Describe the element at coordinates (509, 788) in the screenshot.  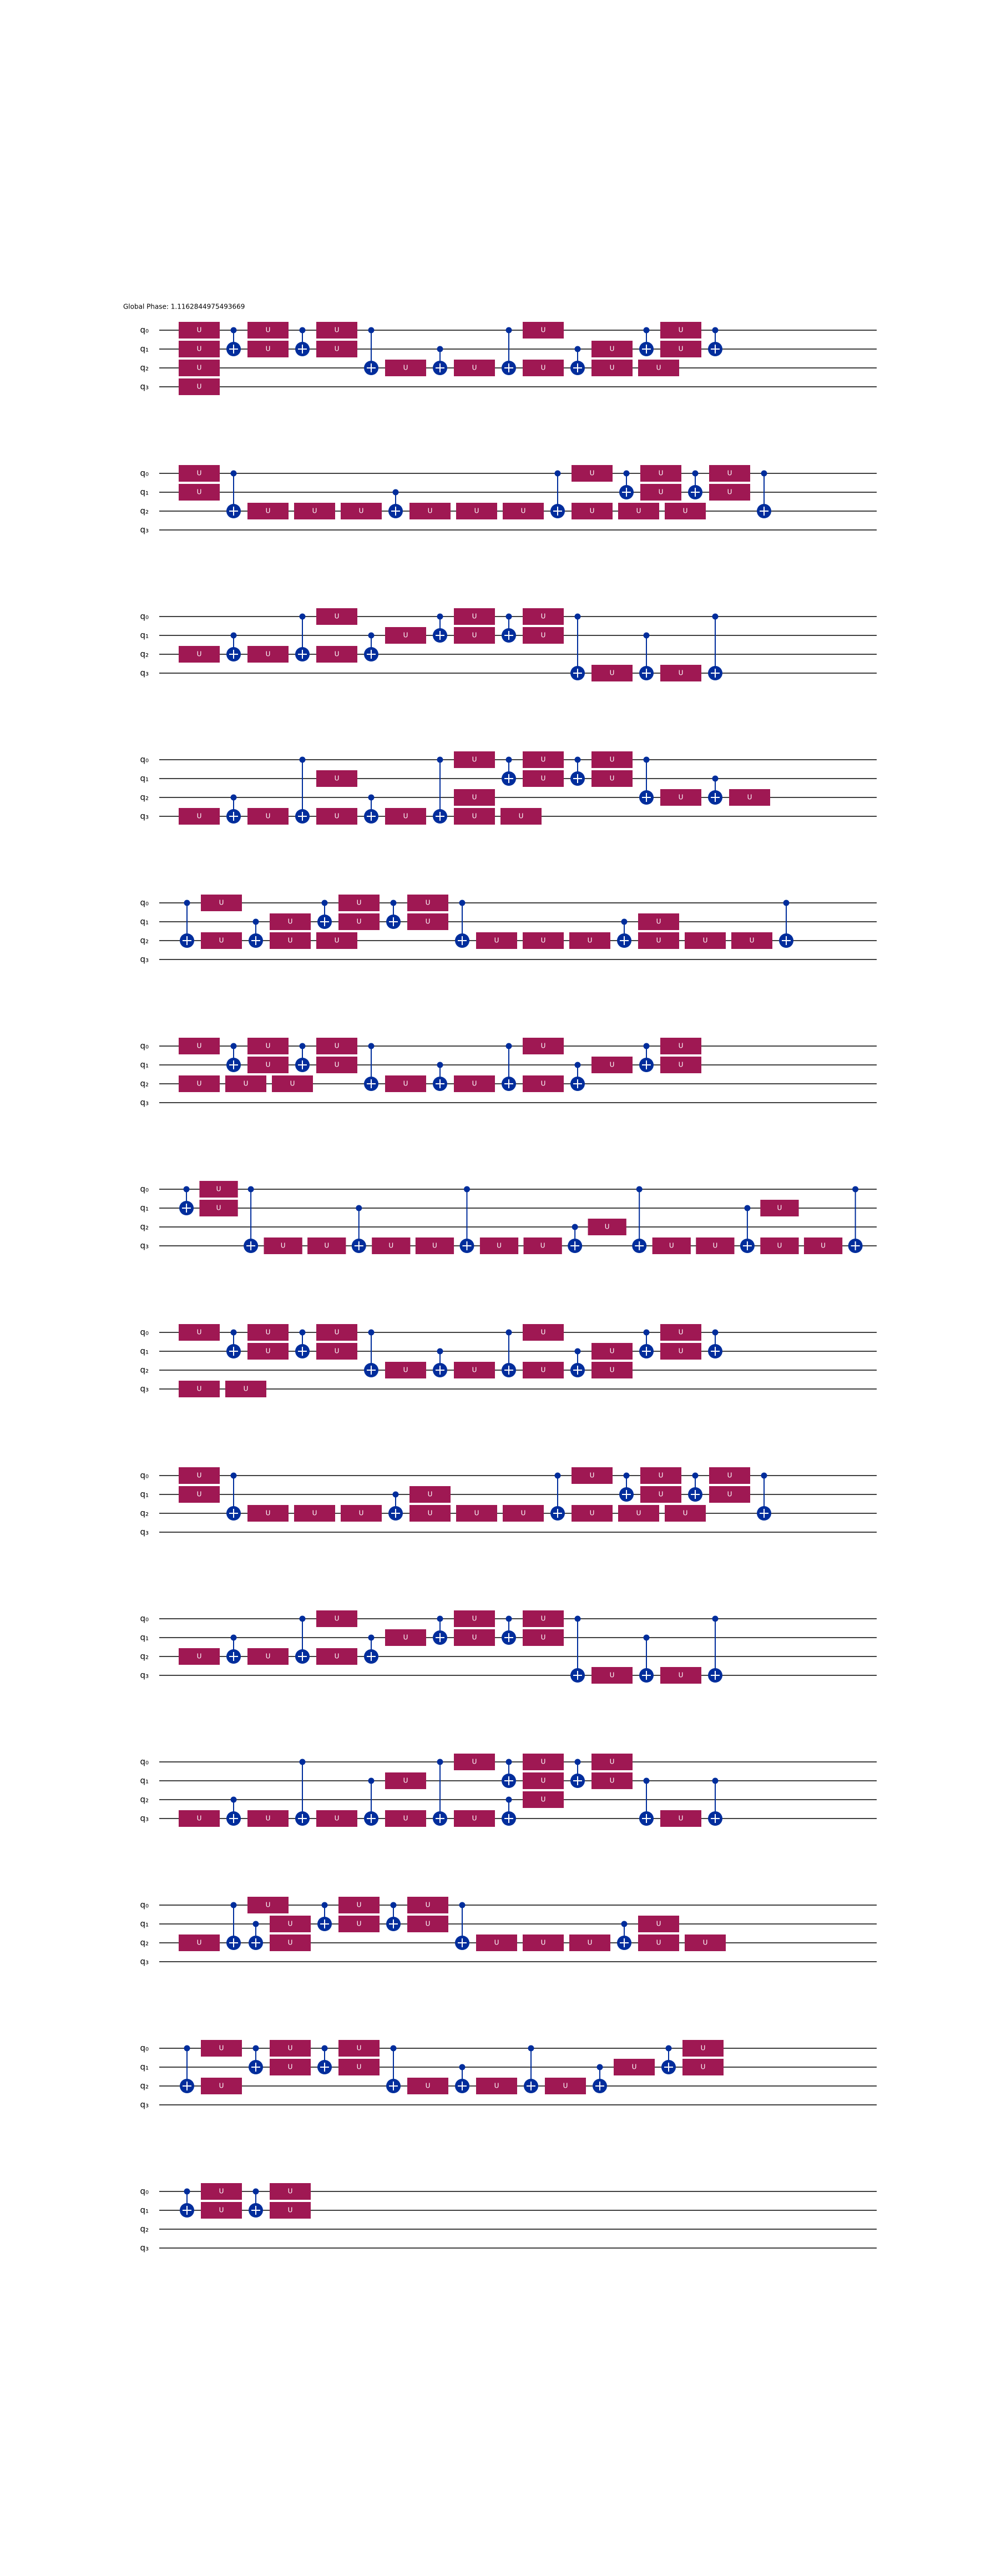
I see `circuit-row: q₀ q₁ q₂ q₃ U U U U U U U U U U U U U U U` at that location.